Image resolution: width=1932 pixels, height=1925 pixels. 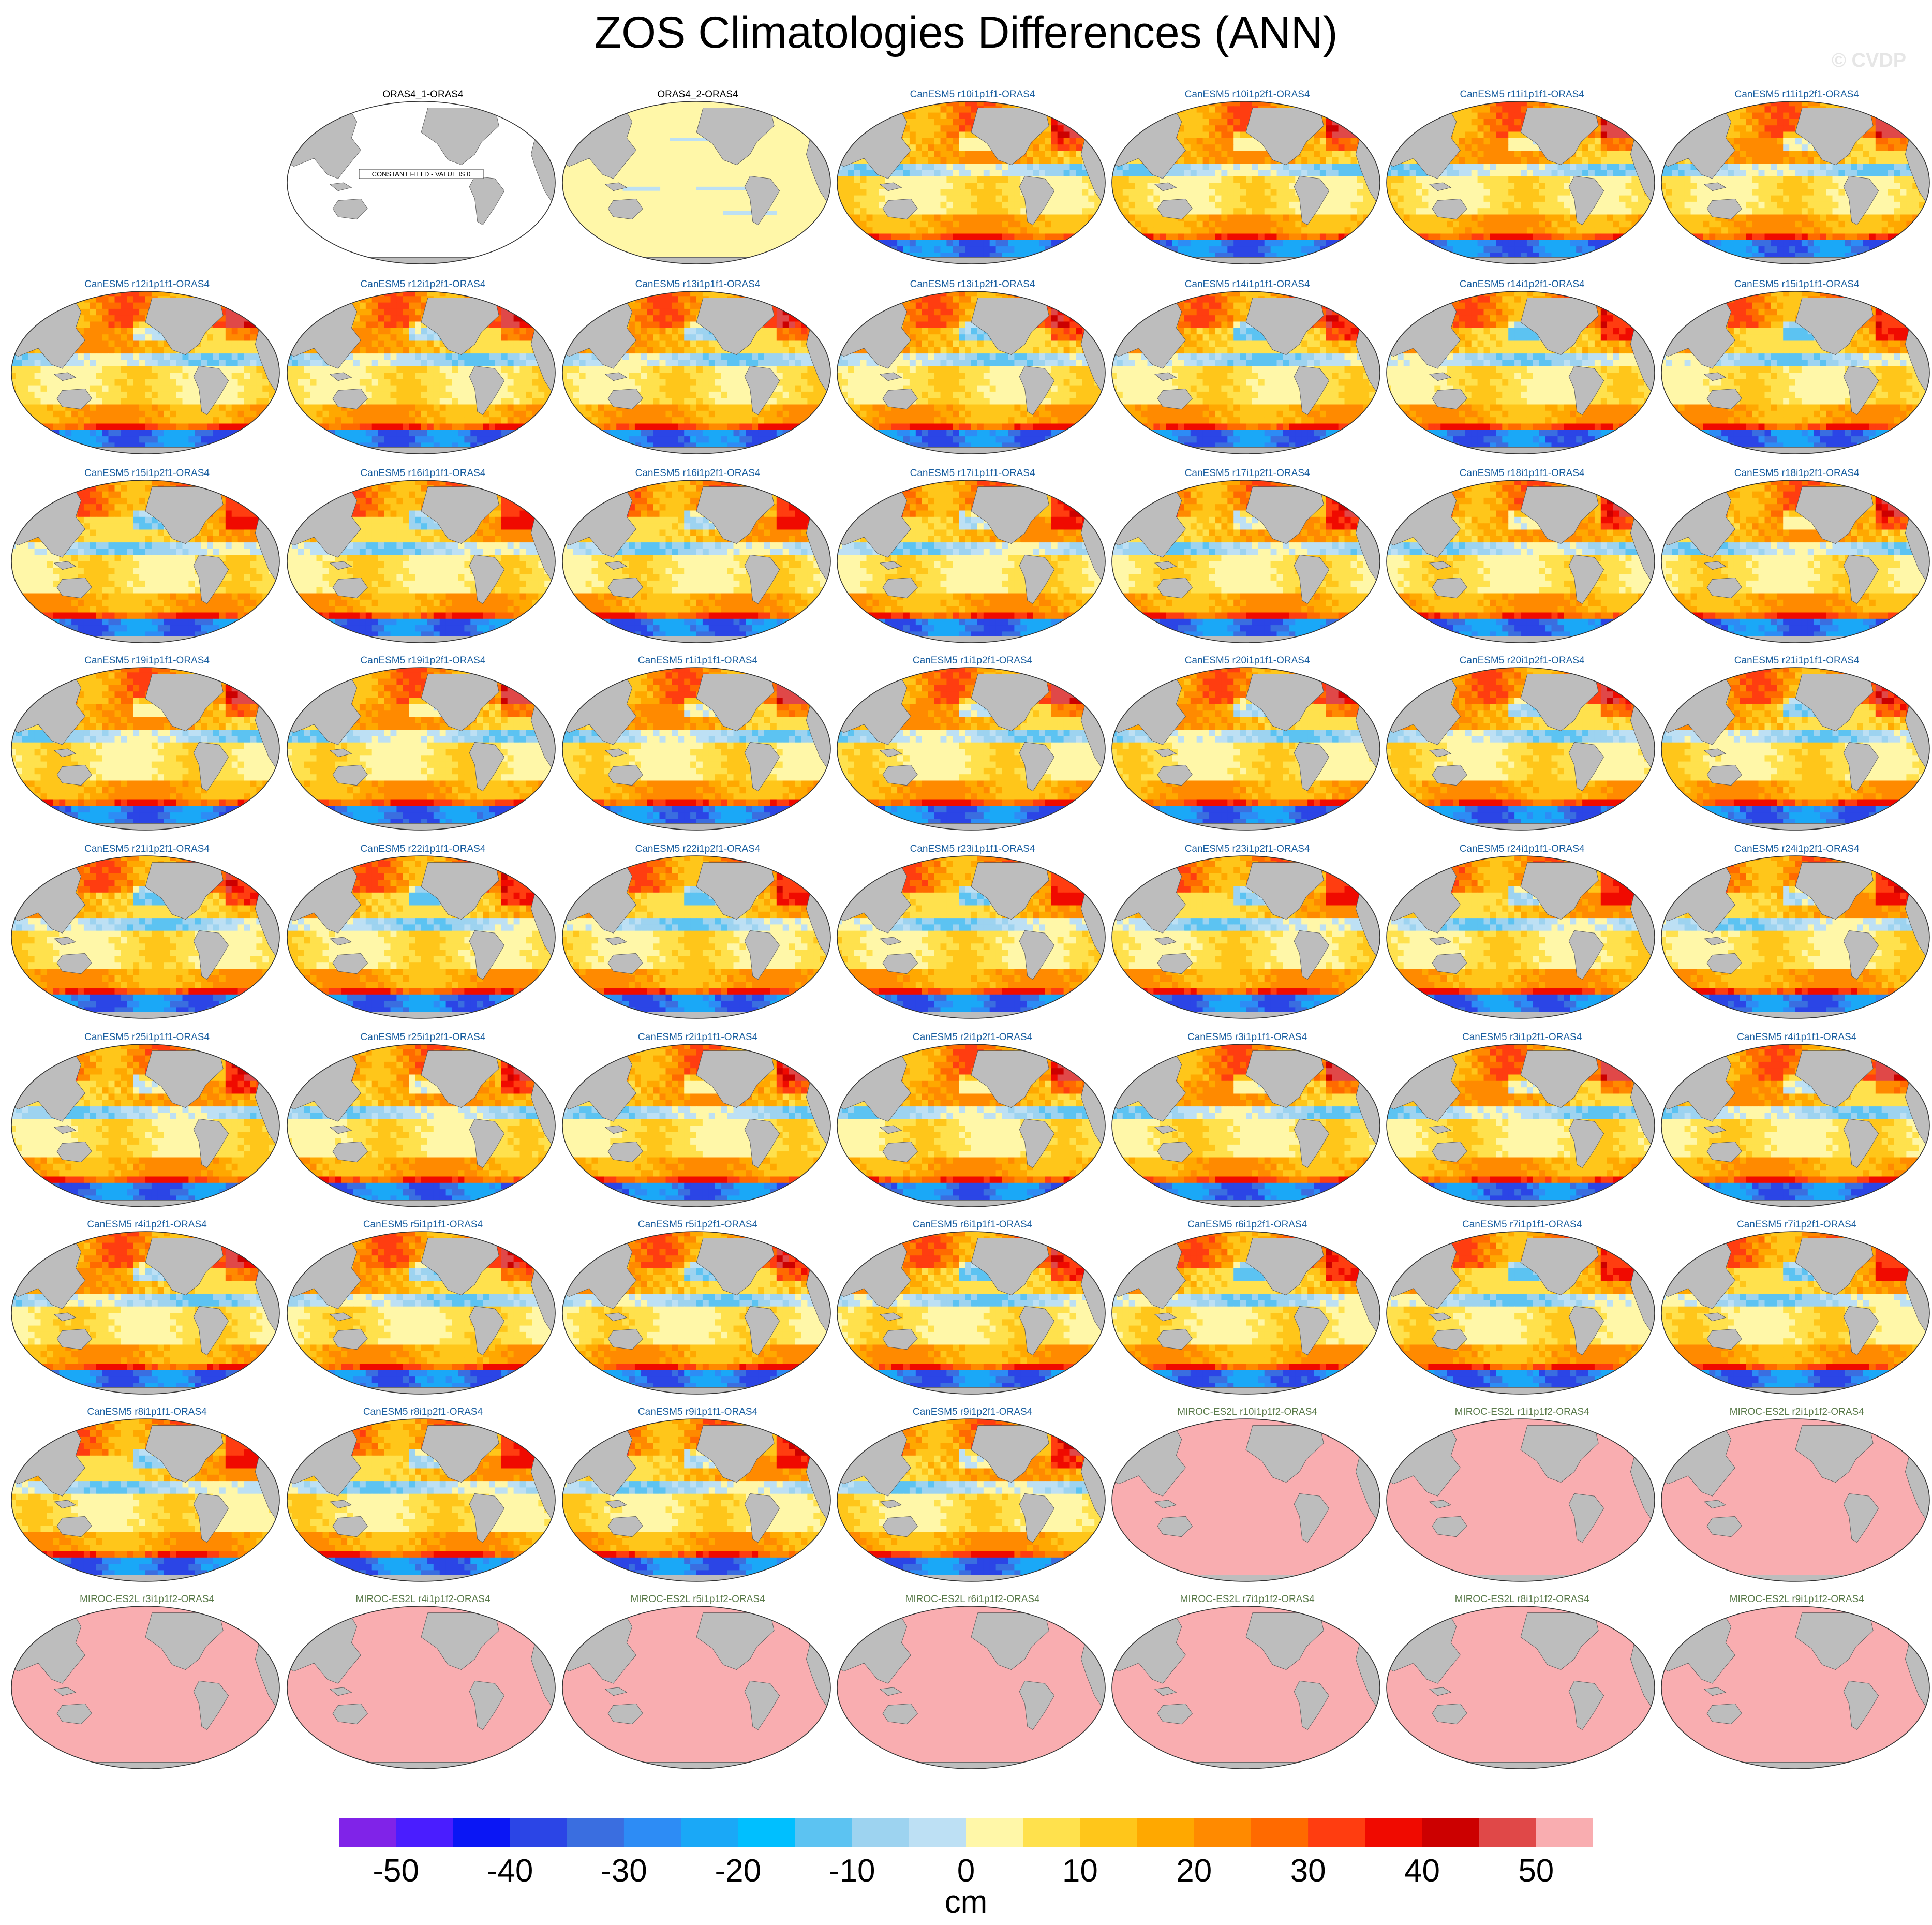 What do you see at coordinates (1449, 209) in the screenshot?
I see `land-mass` at bounding box center [1449, 209].